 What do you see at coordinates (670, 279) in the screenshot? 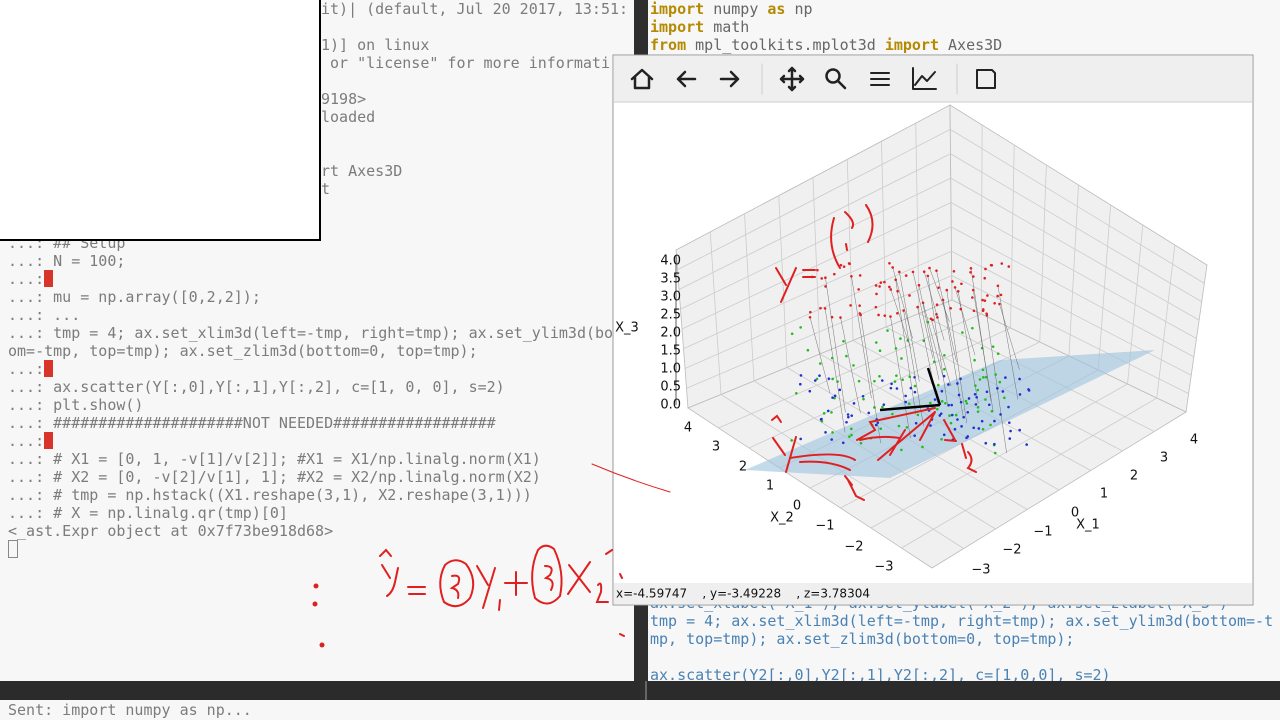
I see `z-tick-label: 3.5` at bounding box center [670, 279].